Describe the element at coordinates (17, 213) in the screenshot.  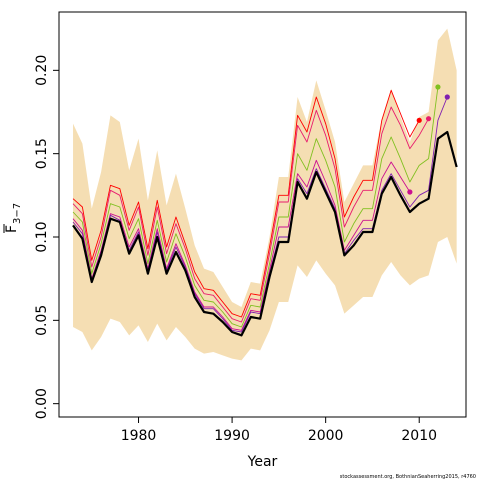
I see `y-axis-label-subscript: 3−7` at that location.